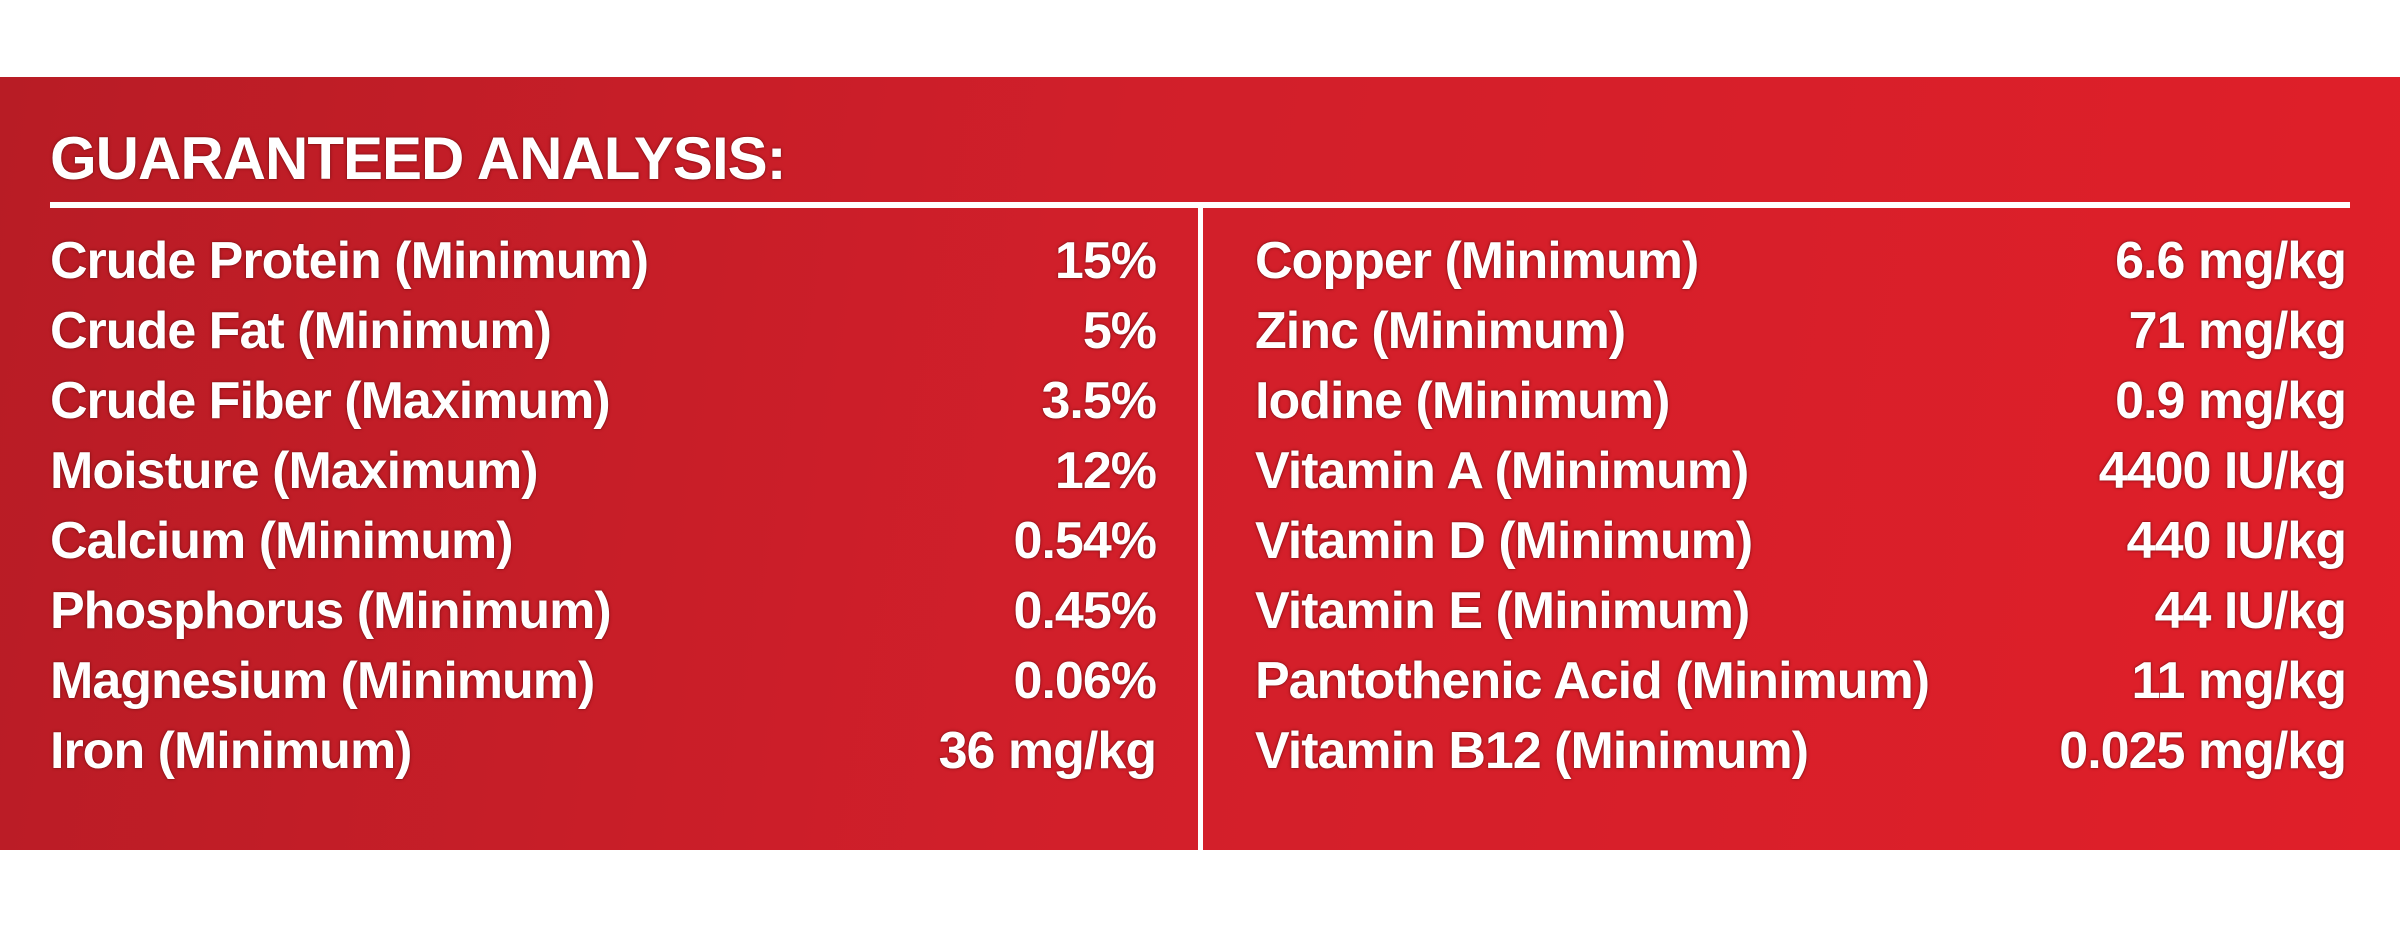  I want to click on title: GUARANTEED ANALYSIS:, so click(418, 158).